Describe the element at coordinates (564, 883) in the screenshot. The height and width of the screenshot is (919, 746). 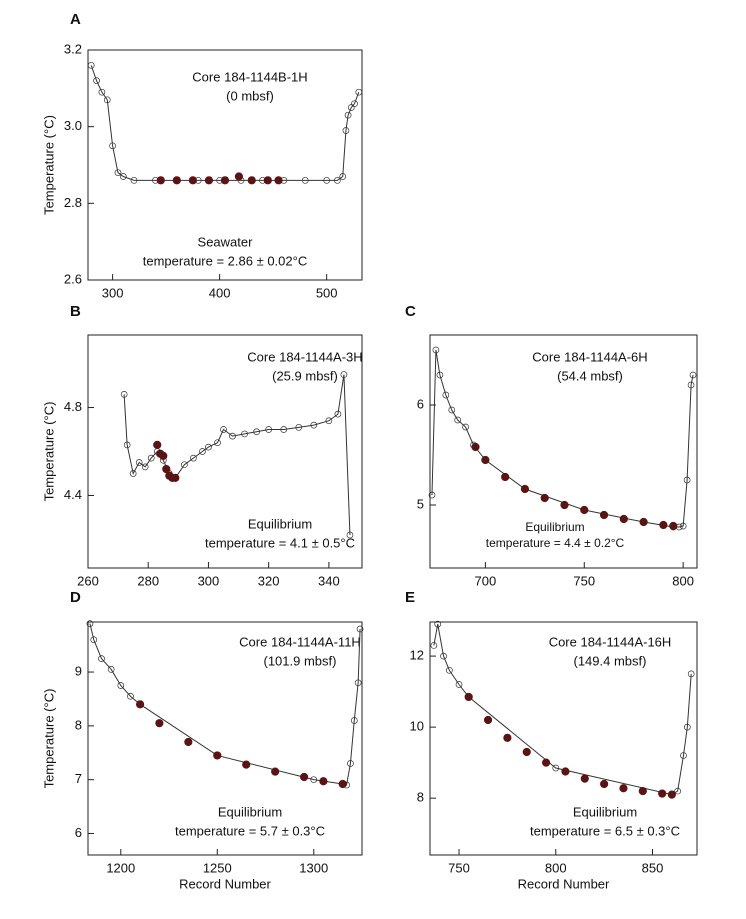
I see `x-axis-label: Record Number` at that location.